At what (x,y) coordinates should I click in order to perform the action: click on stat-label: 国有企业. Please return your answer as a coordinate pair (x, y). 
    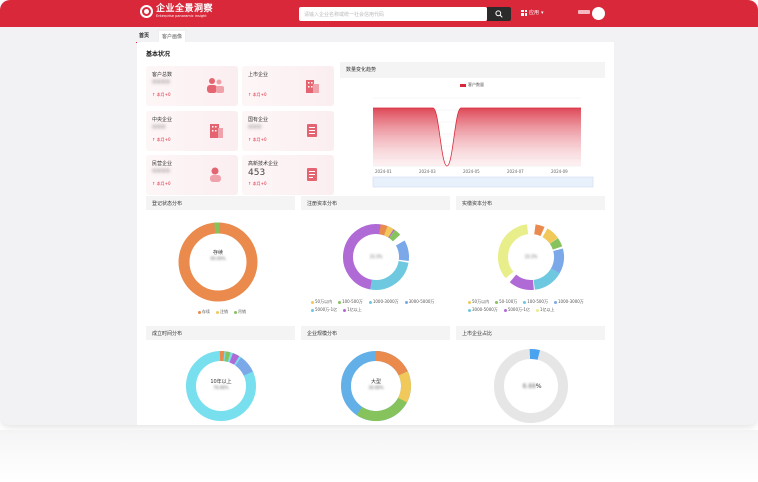
    Looking at the image, I should click on (258, 120).